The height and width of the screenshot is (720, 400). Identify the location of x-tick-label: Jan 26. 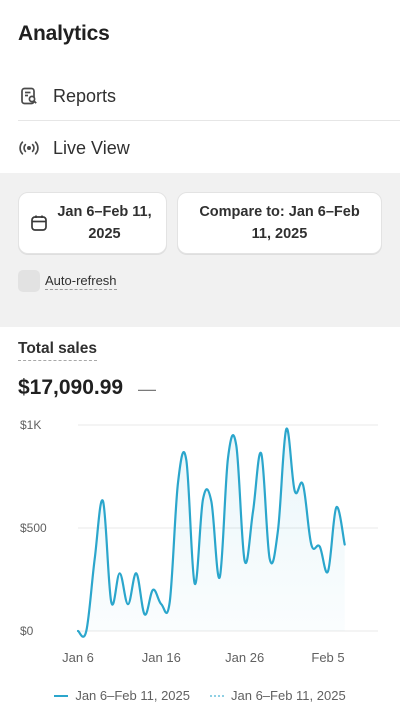
(244, 657).